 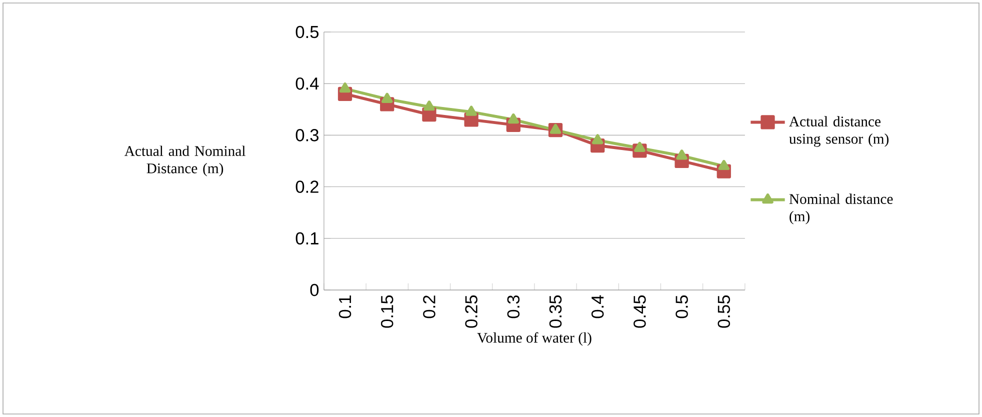 What do you see at coordinates (597, 306) in the screenshot?
I see `x-tick-label: 0.4` at bounding box center [597, 306].